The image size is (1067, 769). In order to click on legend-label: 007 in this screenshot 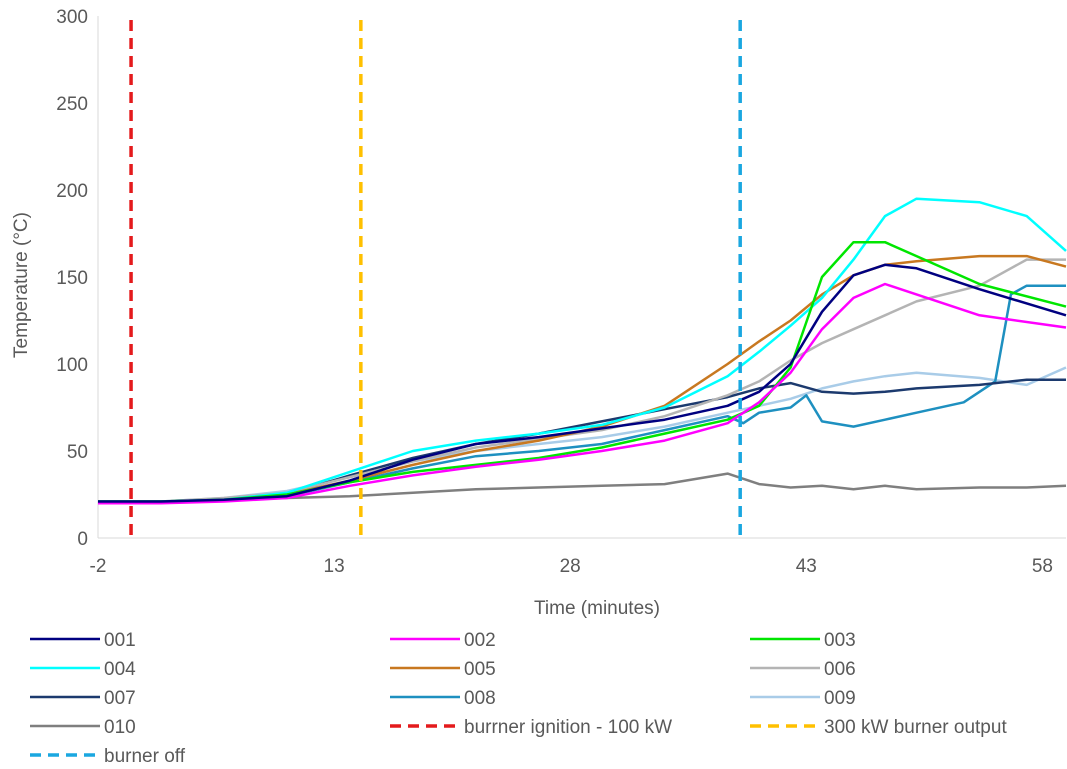, I will do `click(120, 698)`.